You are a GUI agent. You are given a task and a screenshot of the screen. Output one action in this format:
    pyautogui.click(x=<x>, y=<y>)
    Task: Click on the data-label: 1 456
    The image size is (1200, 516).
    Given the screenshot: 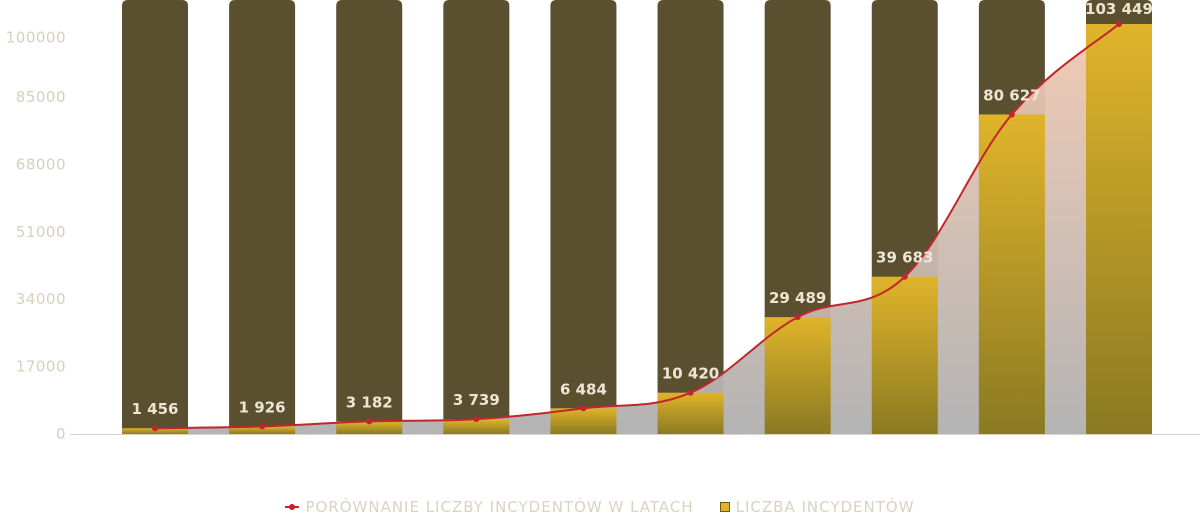 What is the action you would take?
    pyautogui.click(x=155, y=409)
    